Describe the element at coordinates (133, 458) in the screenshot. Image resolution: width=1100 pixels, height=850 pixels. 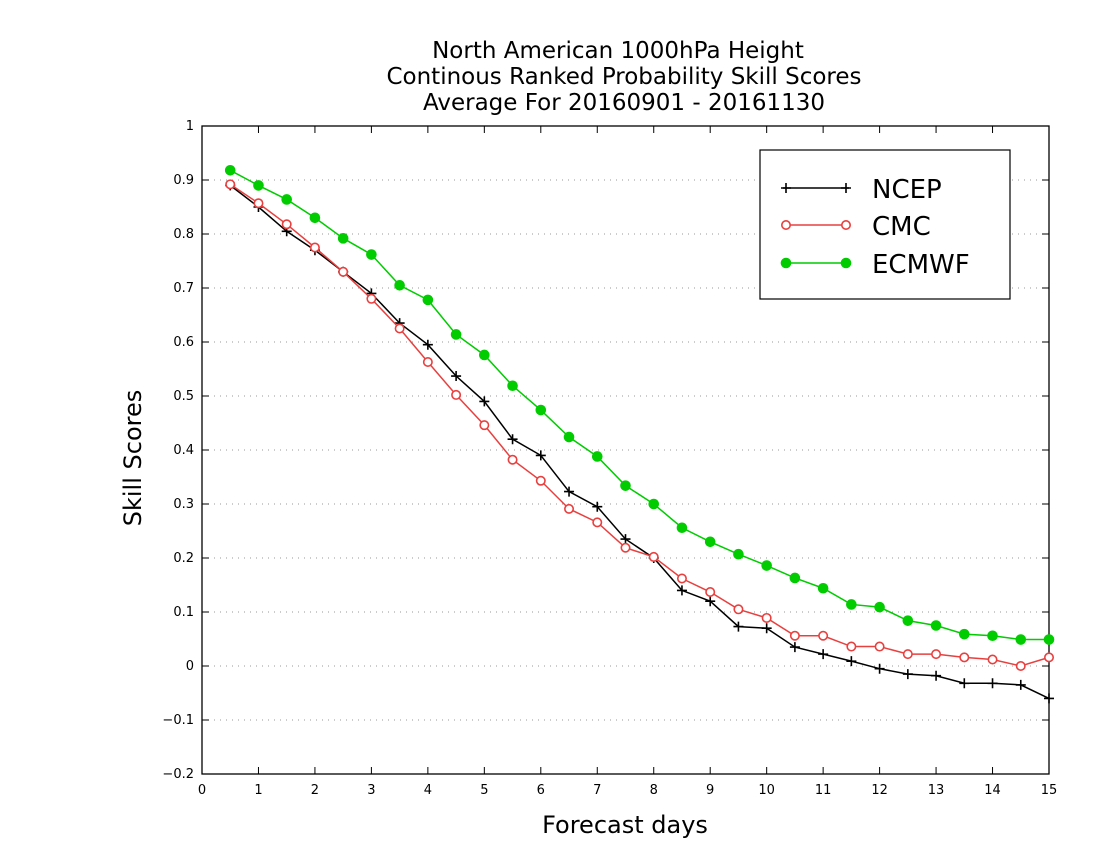
I see `y-axis-label: Skill Scores` at that location.